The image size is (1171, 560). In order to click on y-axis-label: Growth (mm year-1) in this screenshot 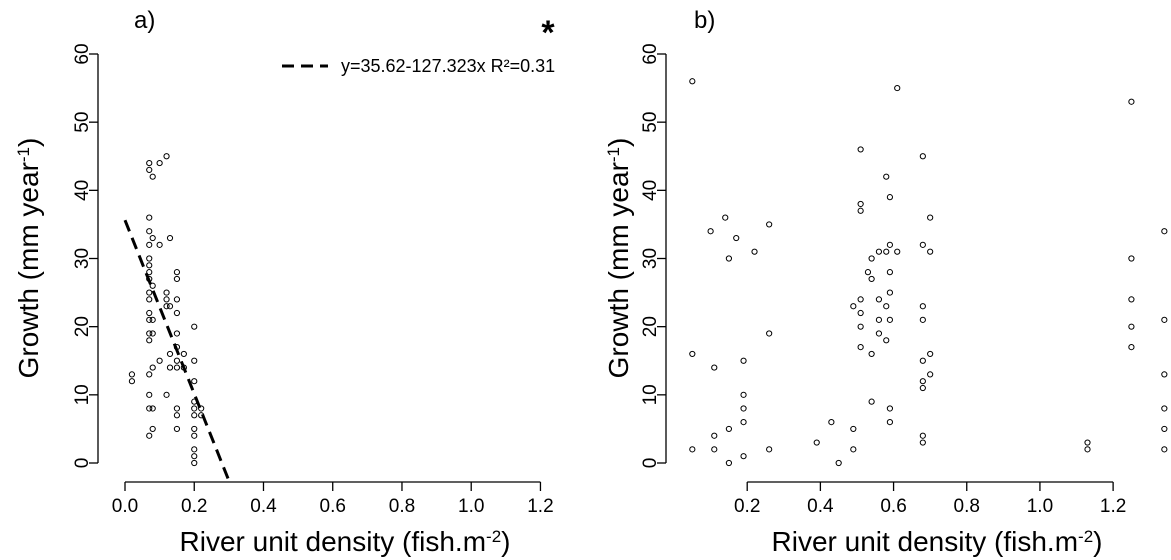, I will do `click(28, 258)`.